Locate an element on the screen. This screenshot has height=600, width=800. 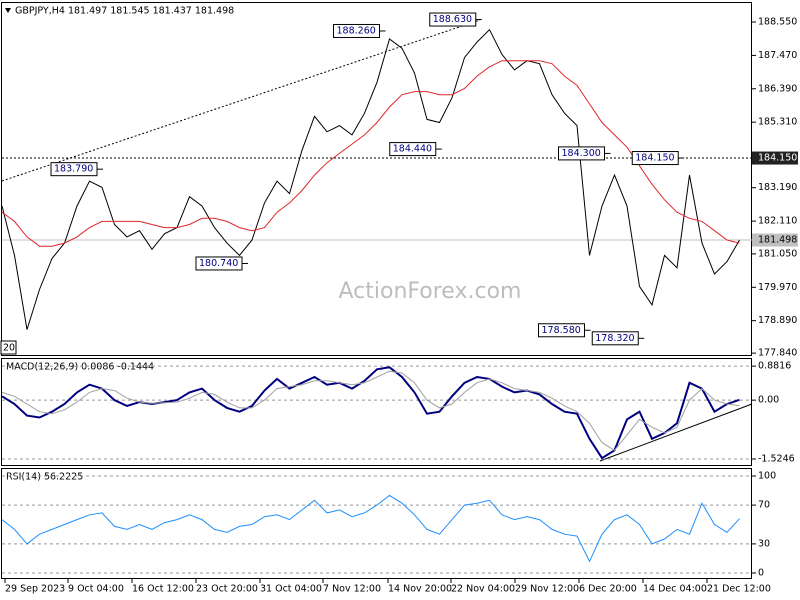
x-tick-label: 31 Oct 04:00 is located at coordinates (291, 589).